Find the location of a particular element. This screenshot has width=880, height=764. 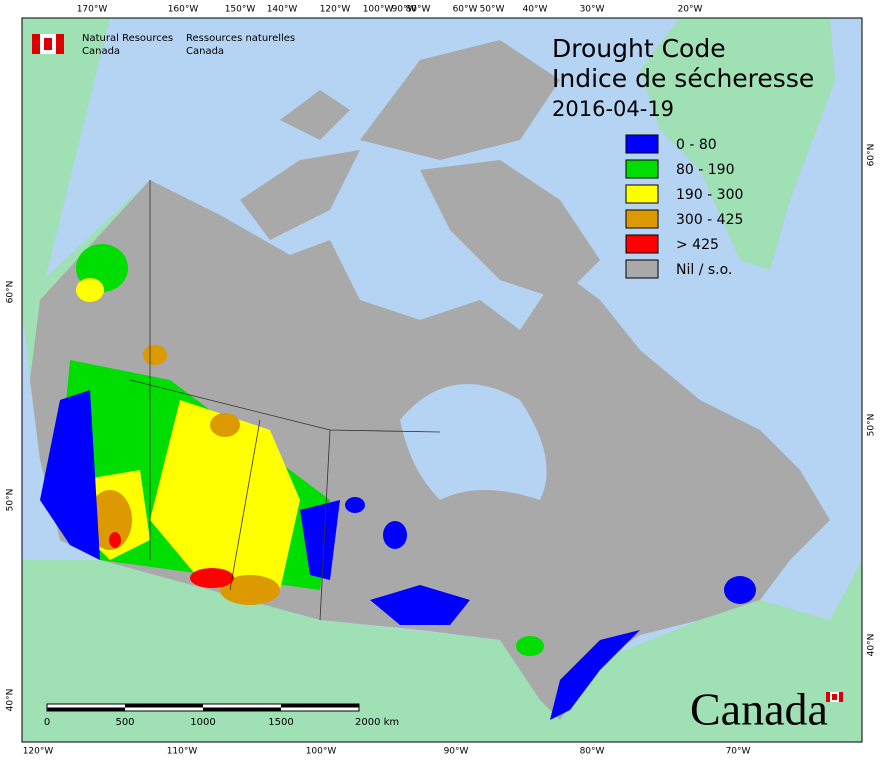

alaska is located at coordinates (66, 174).